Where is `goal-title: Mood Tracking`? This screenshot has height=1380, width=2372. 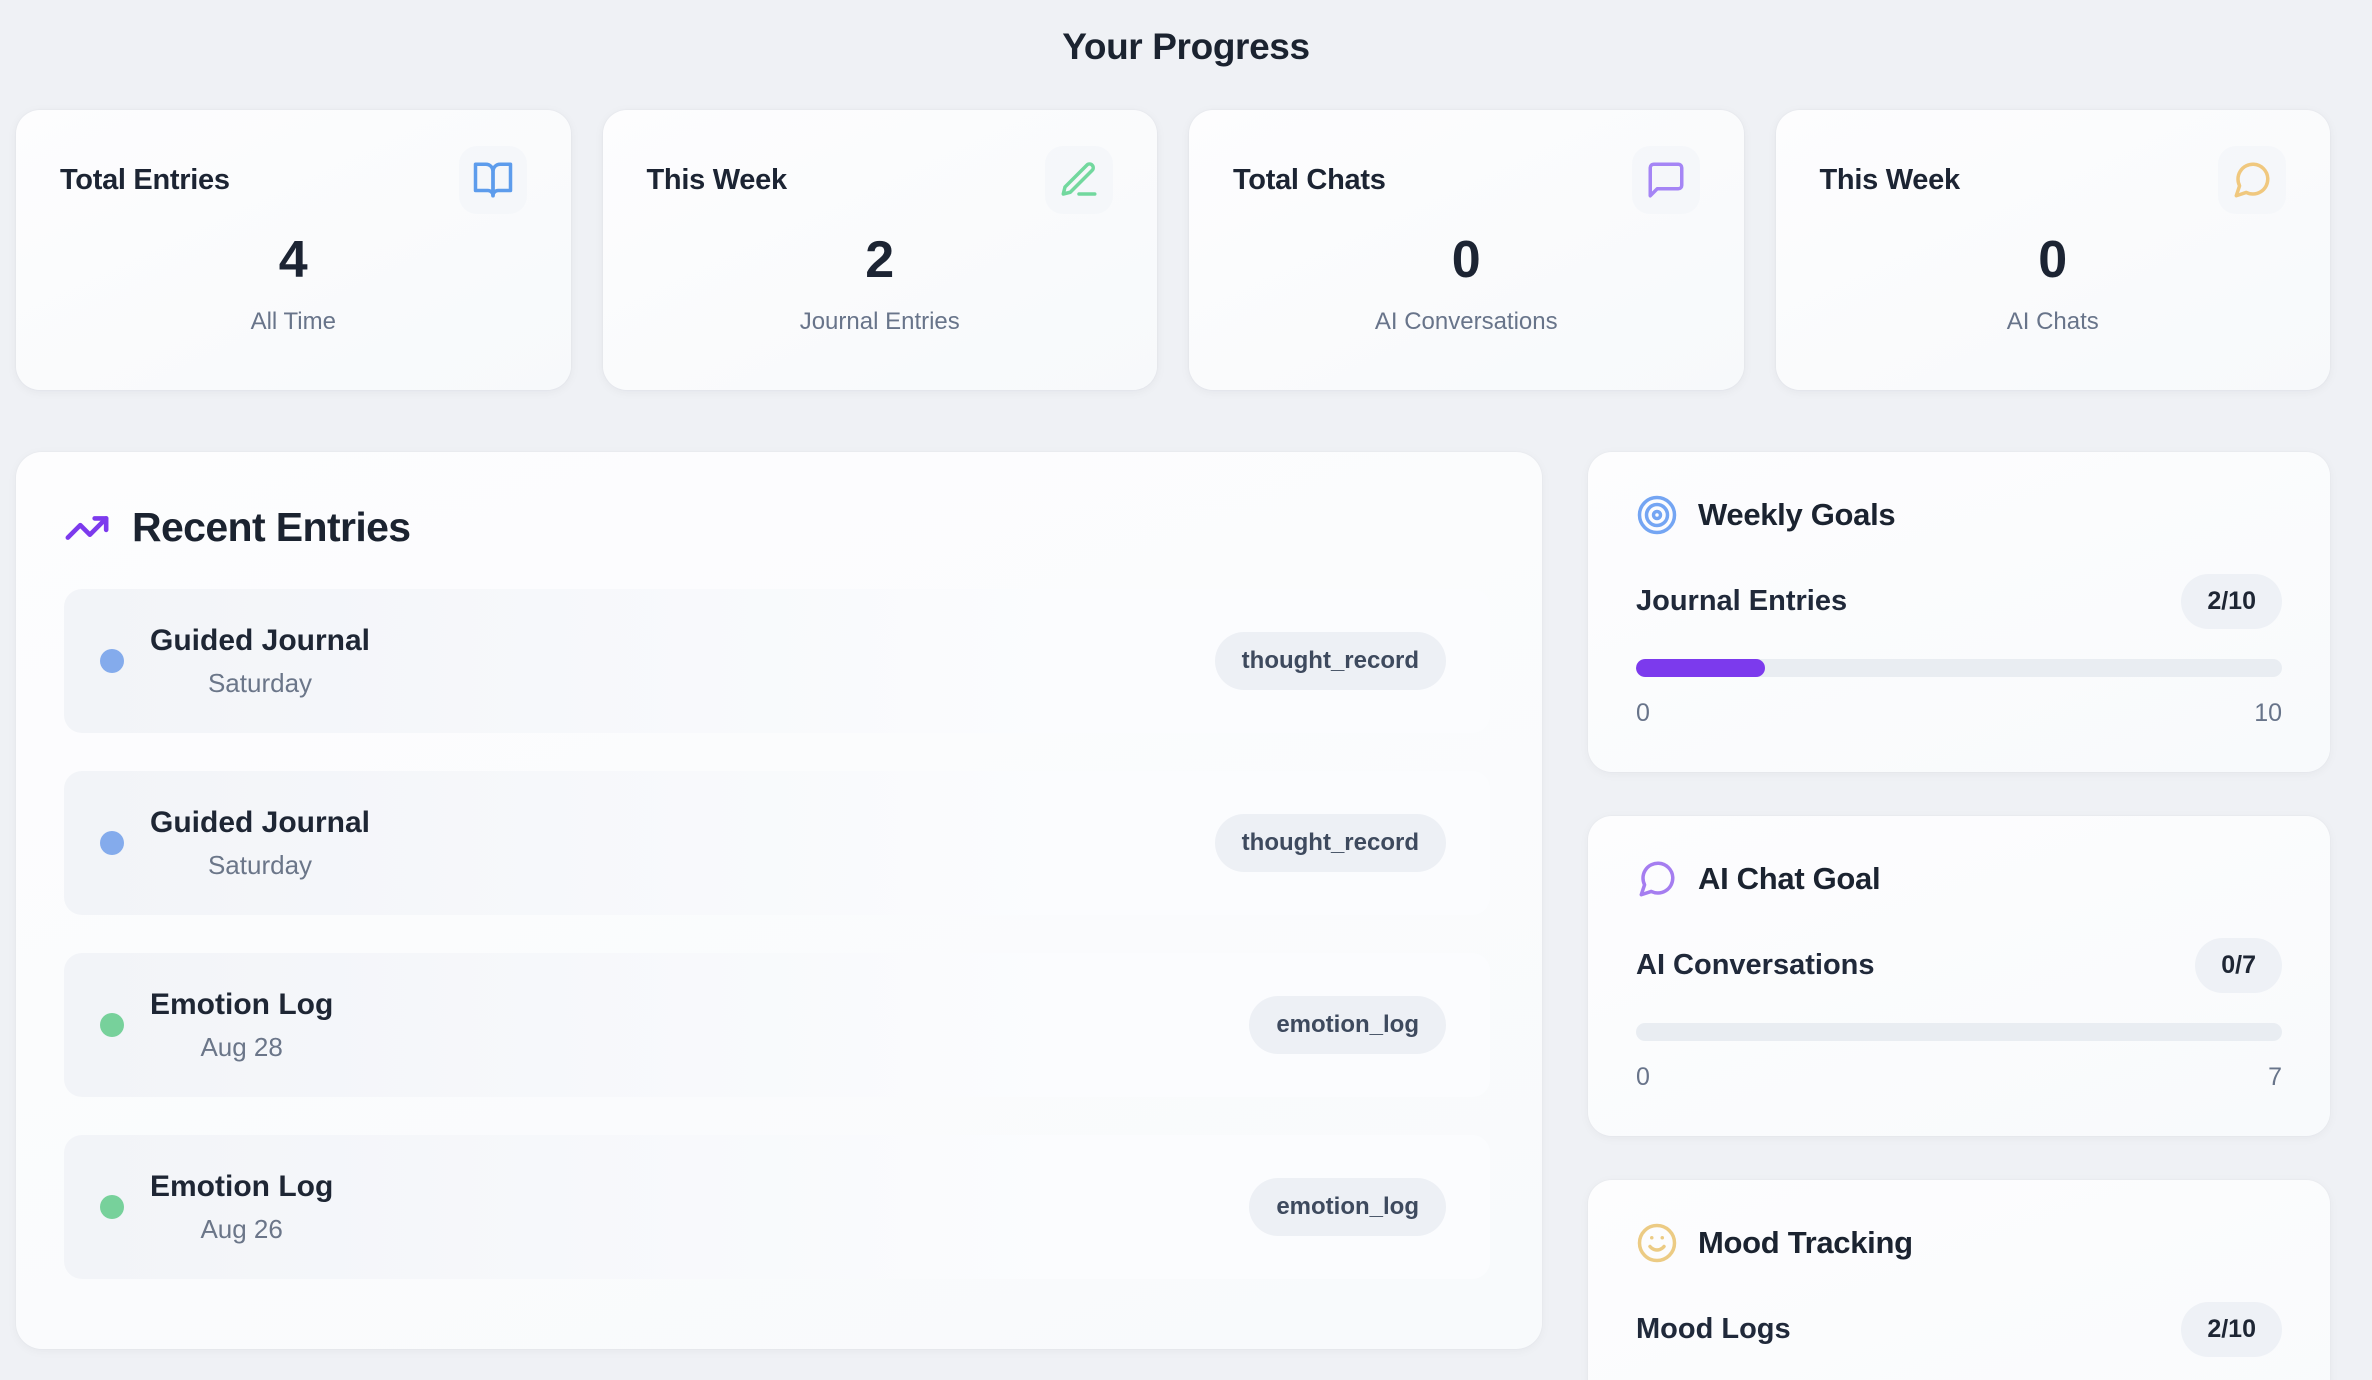
goal-title: Mood Tracking is located at coordinates (1805, 1242).